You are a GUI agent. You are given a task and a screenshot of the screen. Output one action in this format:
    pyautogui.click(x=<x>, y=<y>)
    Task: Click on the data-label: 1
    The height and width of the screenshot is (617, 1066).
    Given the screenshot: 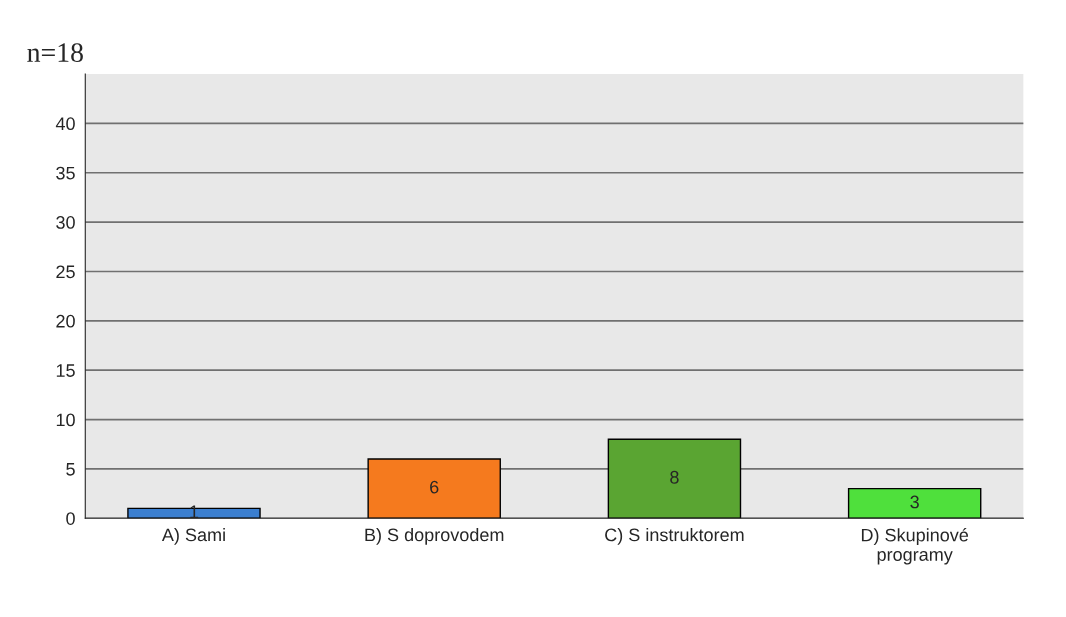 What is the action you would take?
    pyautogui.click(x=194, y=512)
    